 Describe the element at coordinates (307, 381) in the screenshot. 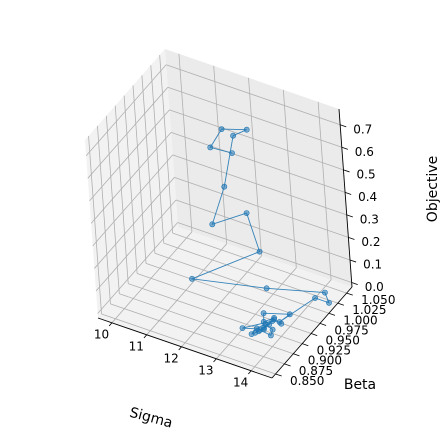

I see `y-tick-label: 0.850` at that location.